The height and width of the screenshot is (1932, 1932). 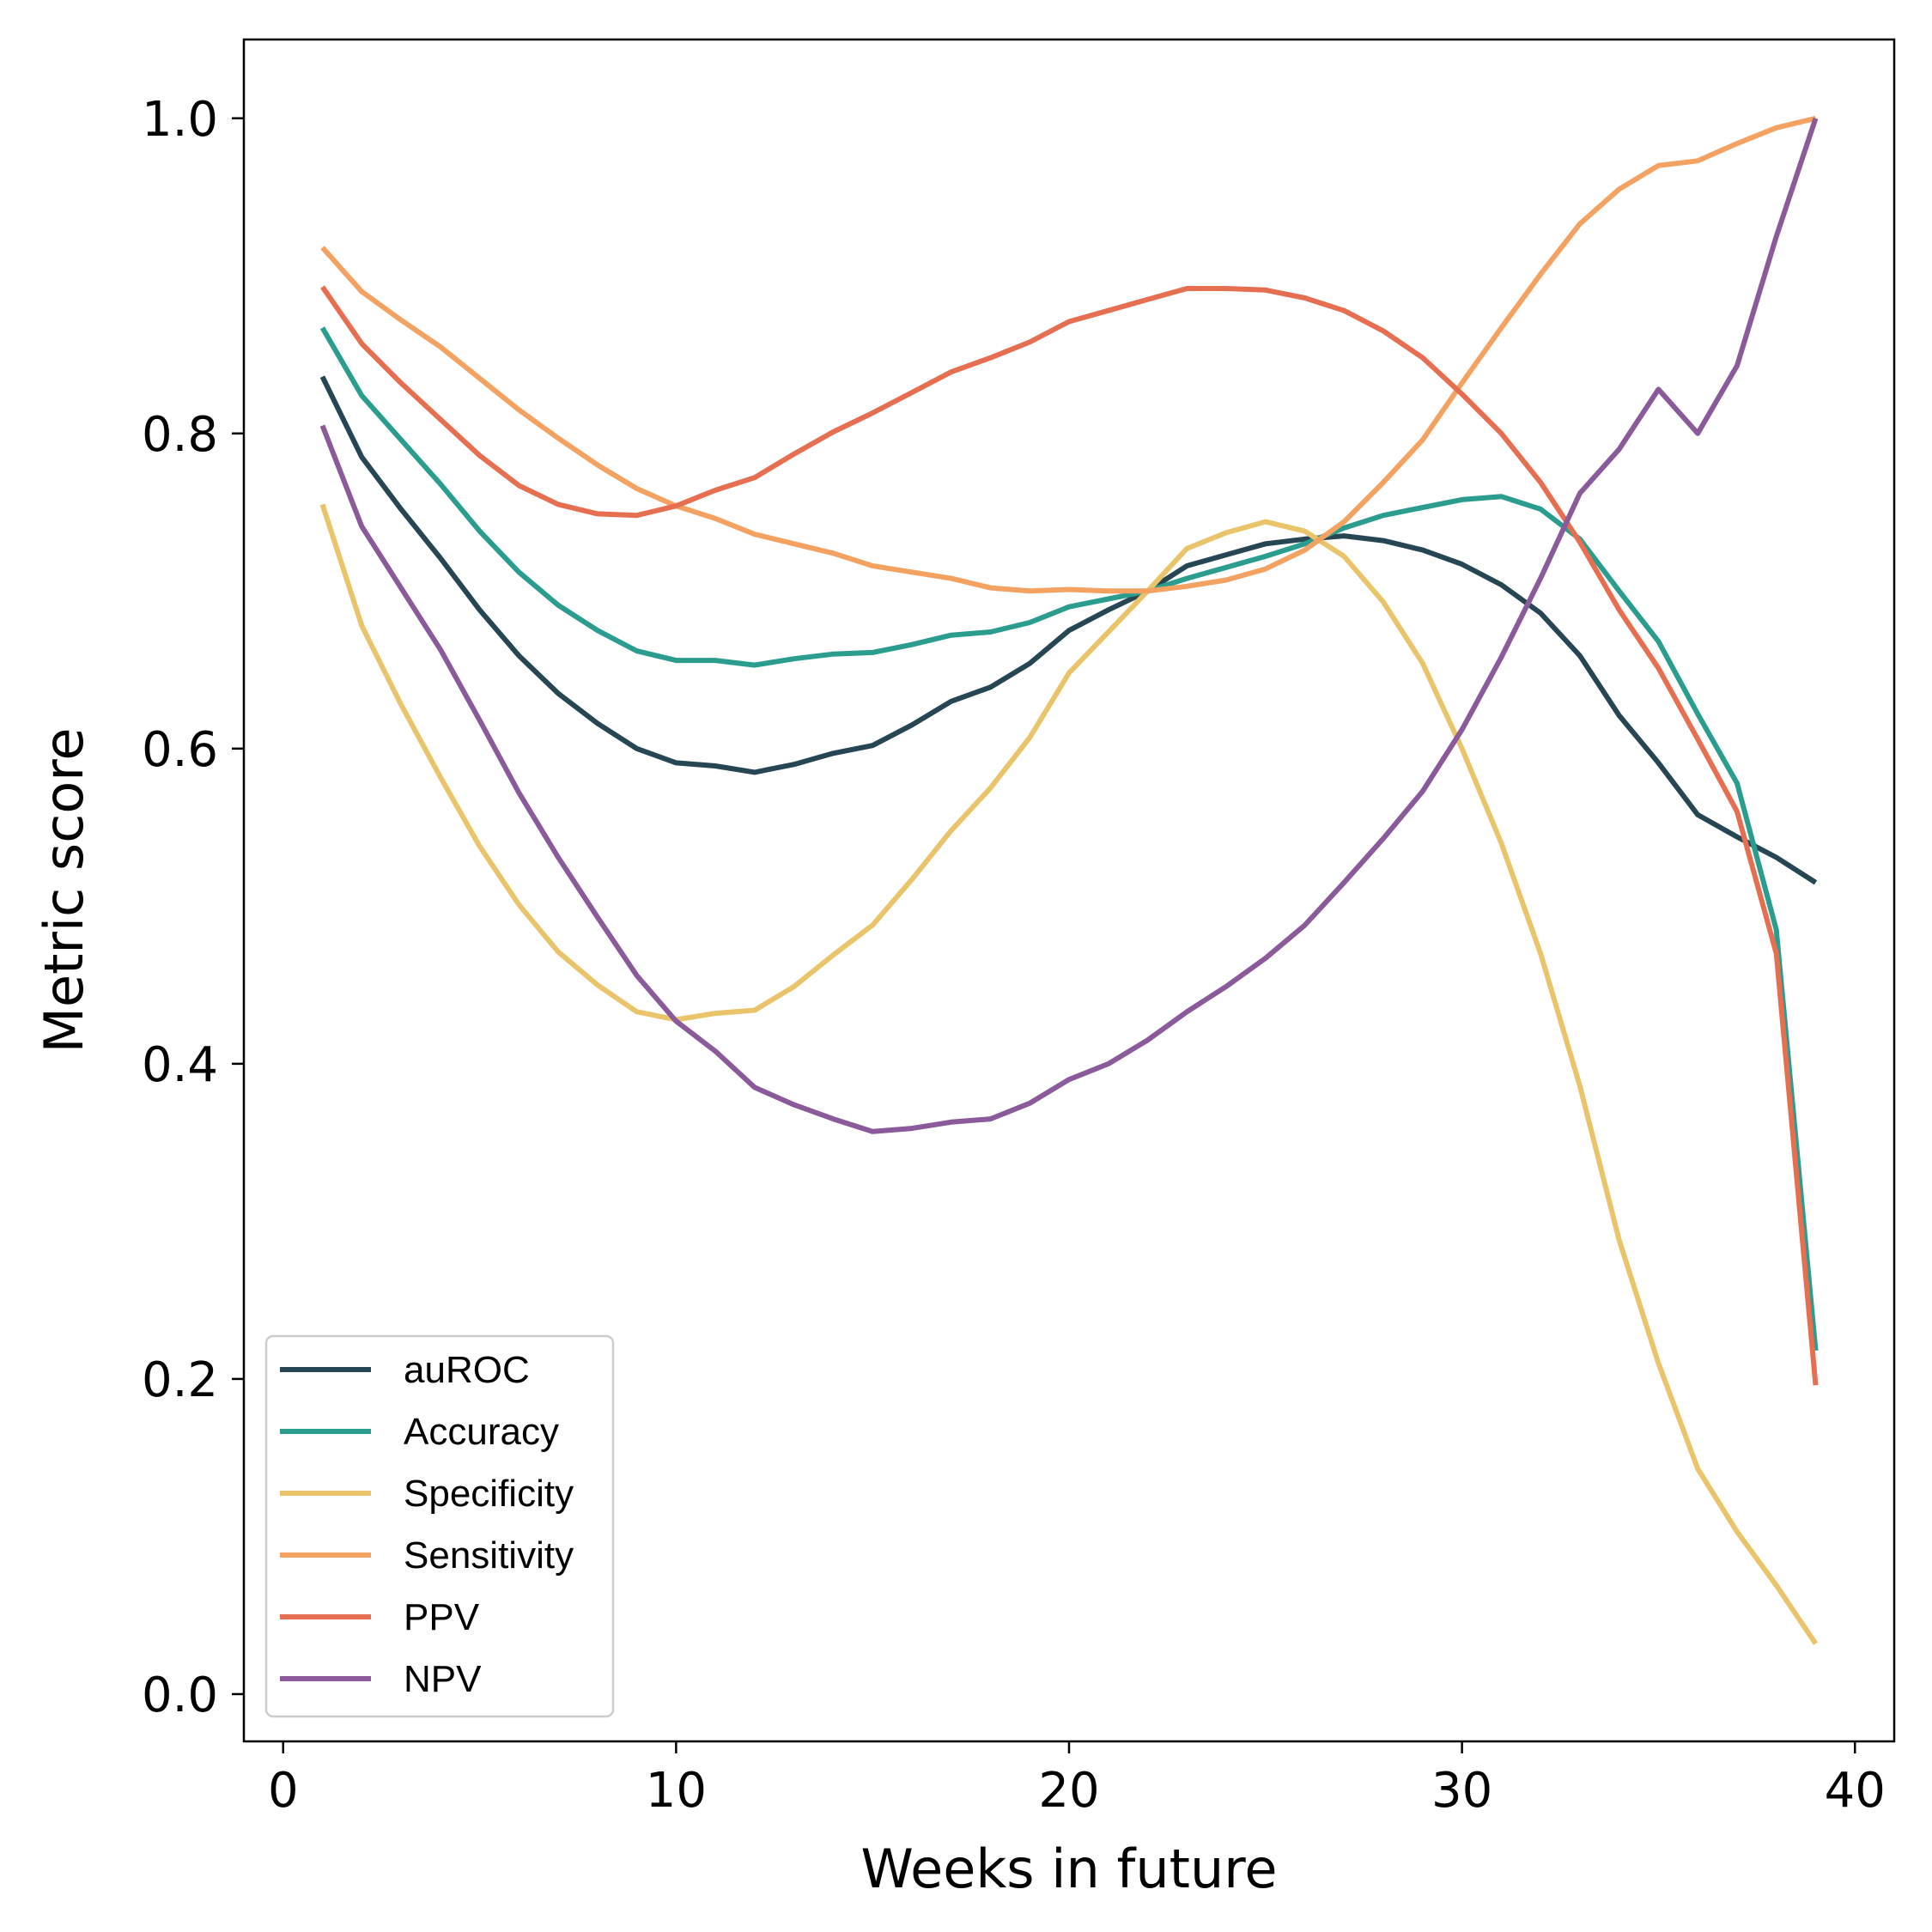 What do you see at coordinates (442, 1617) in the screenshot?
I see `legend-label-ppv: PPV` at bounding box center [442, 1617].